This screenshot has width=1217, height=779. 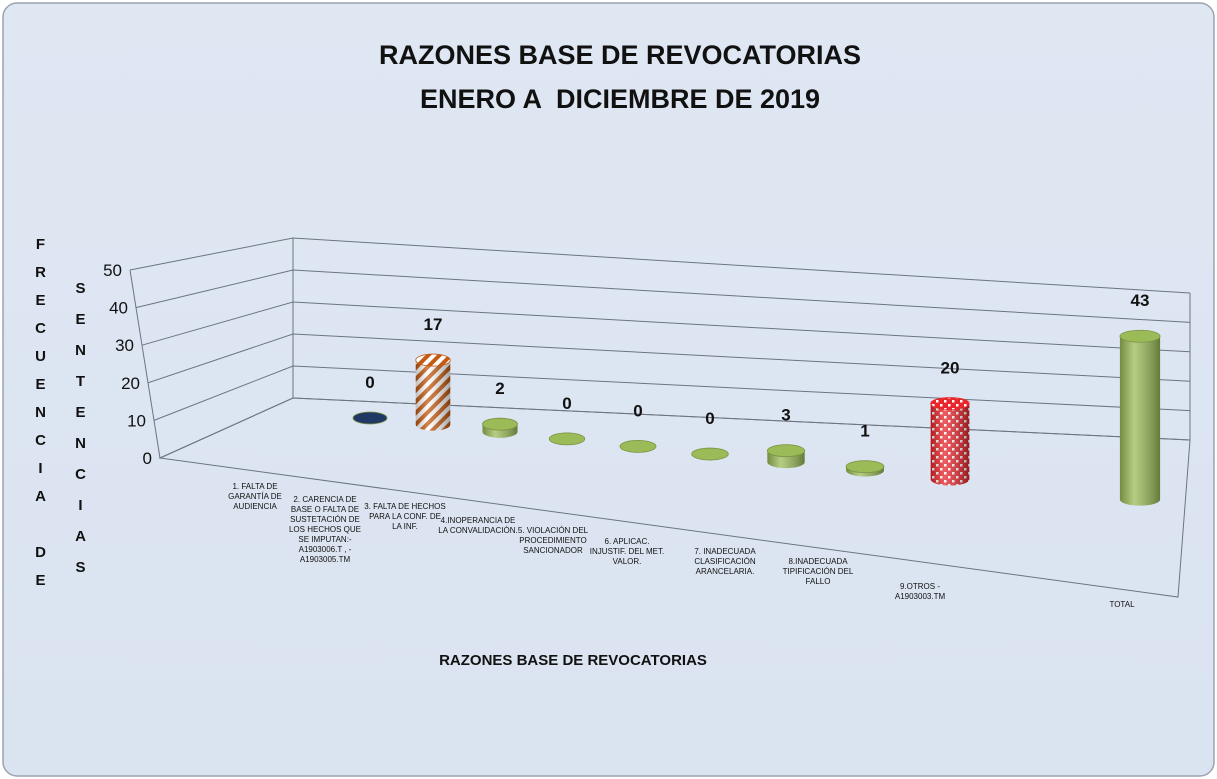 What do you see at coordinates (627, 551) in the screenshot?
I see `x-tick-label: 6. APLICAC. INJUSTIF. DEL MET. VALOR.` at bounding box center [627, 551].